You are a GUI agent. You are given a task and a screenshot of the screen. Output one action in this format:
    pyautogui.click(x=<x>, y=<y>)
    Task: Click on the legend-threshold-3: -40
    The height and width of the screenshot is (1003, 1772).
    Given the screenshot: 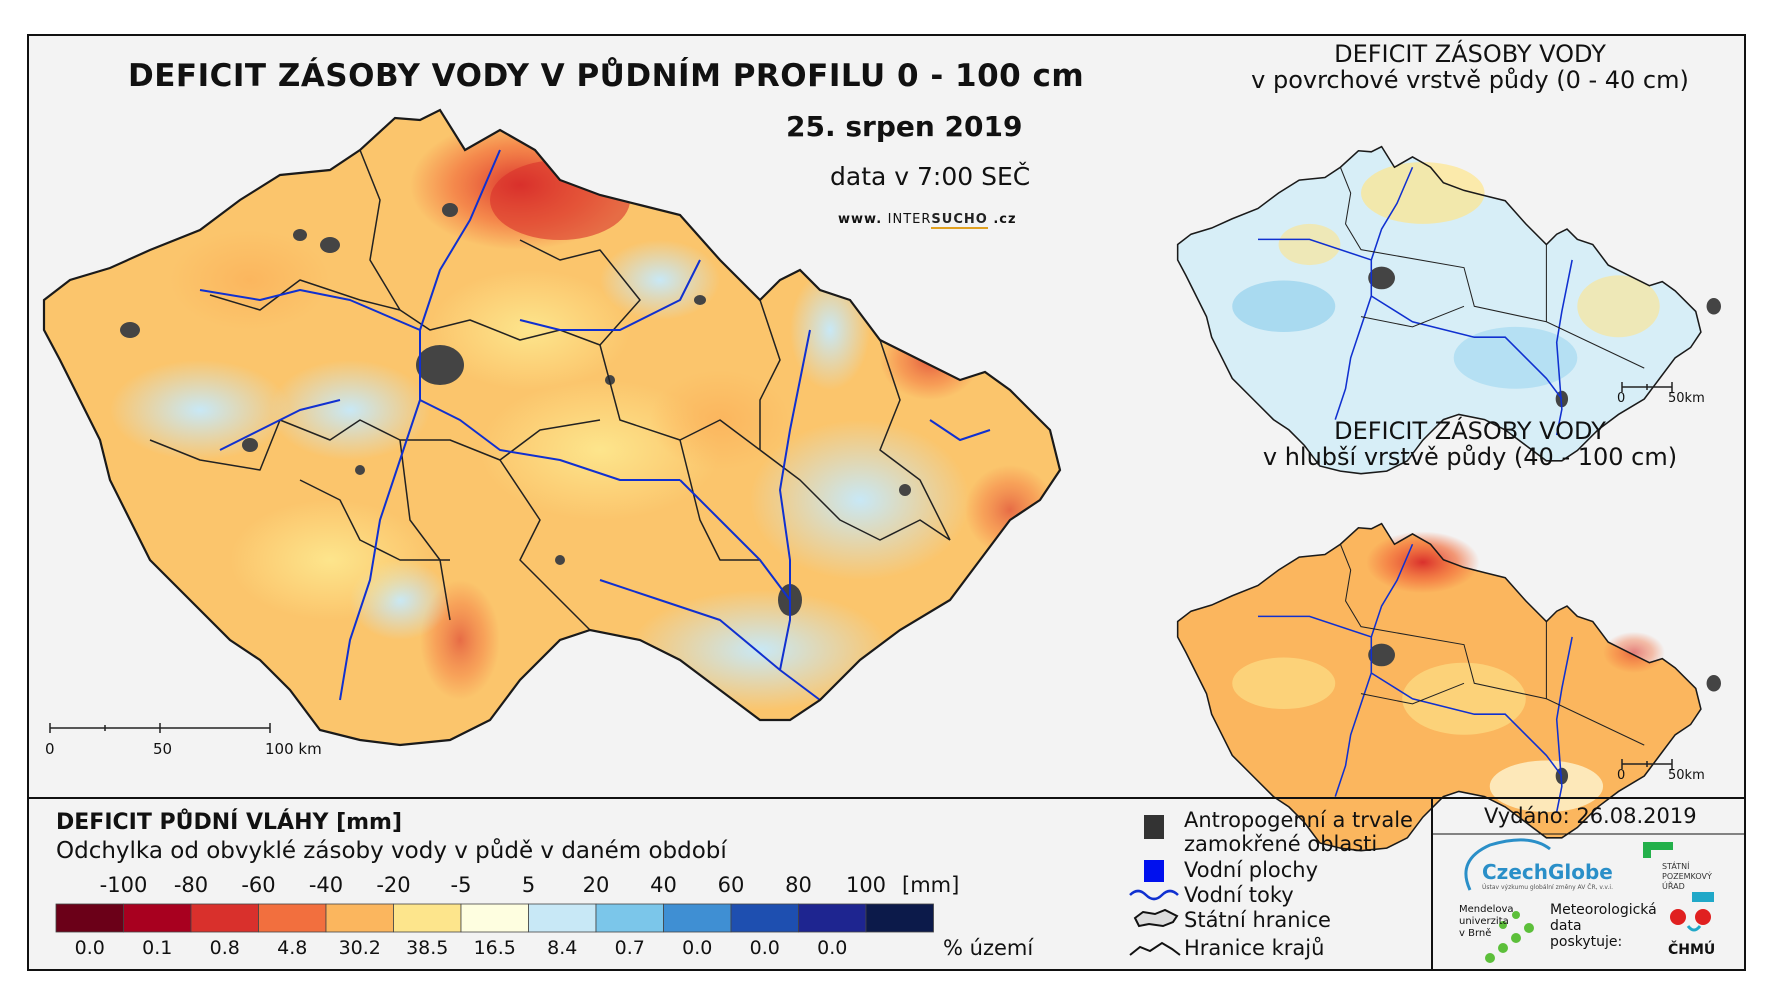 What is the action you would take?
    pyautogui.click(x=326, y=885)
    